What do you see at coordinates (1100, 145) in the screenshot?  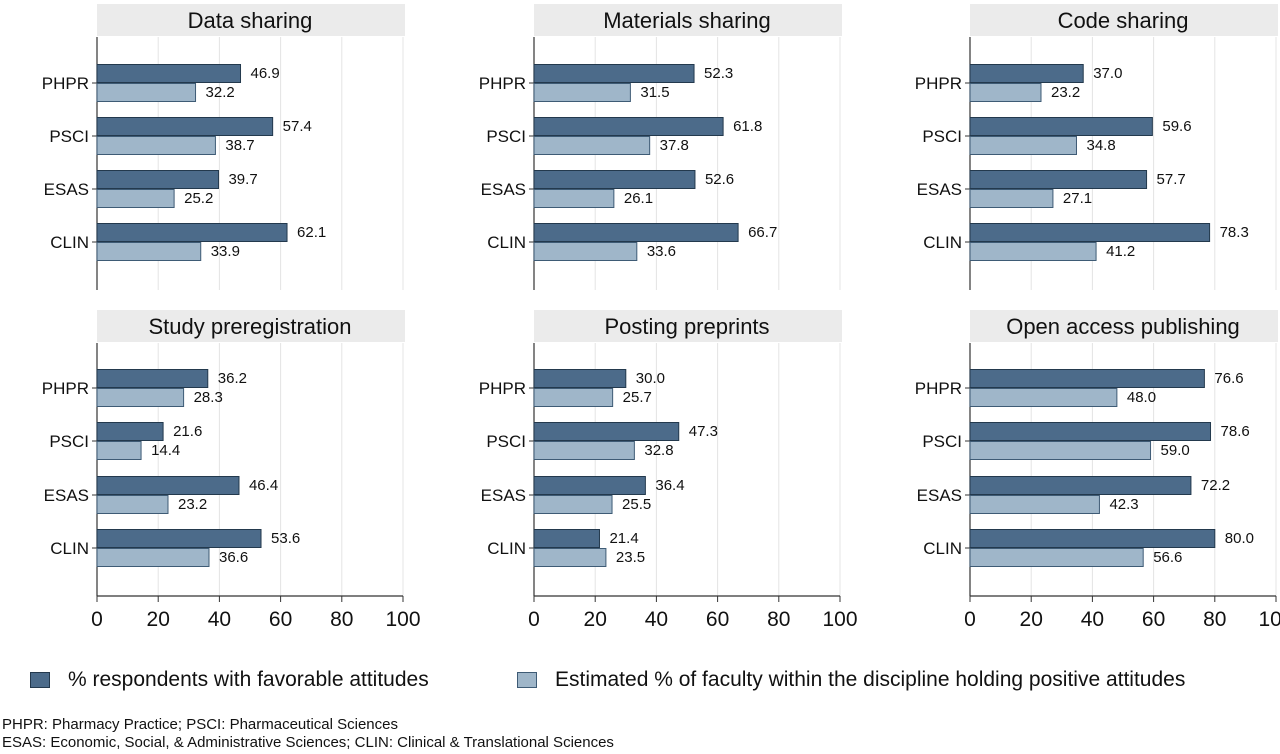 I see `data-label: 34.8` at bounding box center [1100, 145].